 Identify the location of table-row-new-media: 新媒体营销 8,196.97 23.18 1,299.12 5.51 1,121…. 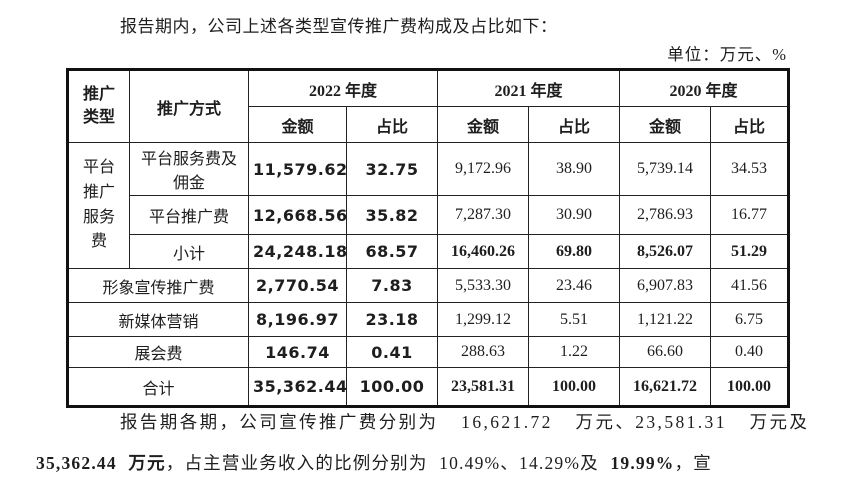
(428, 319).